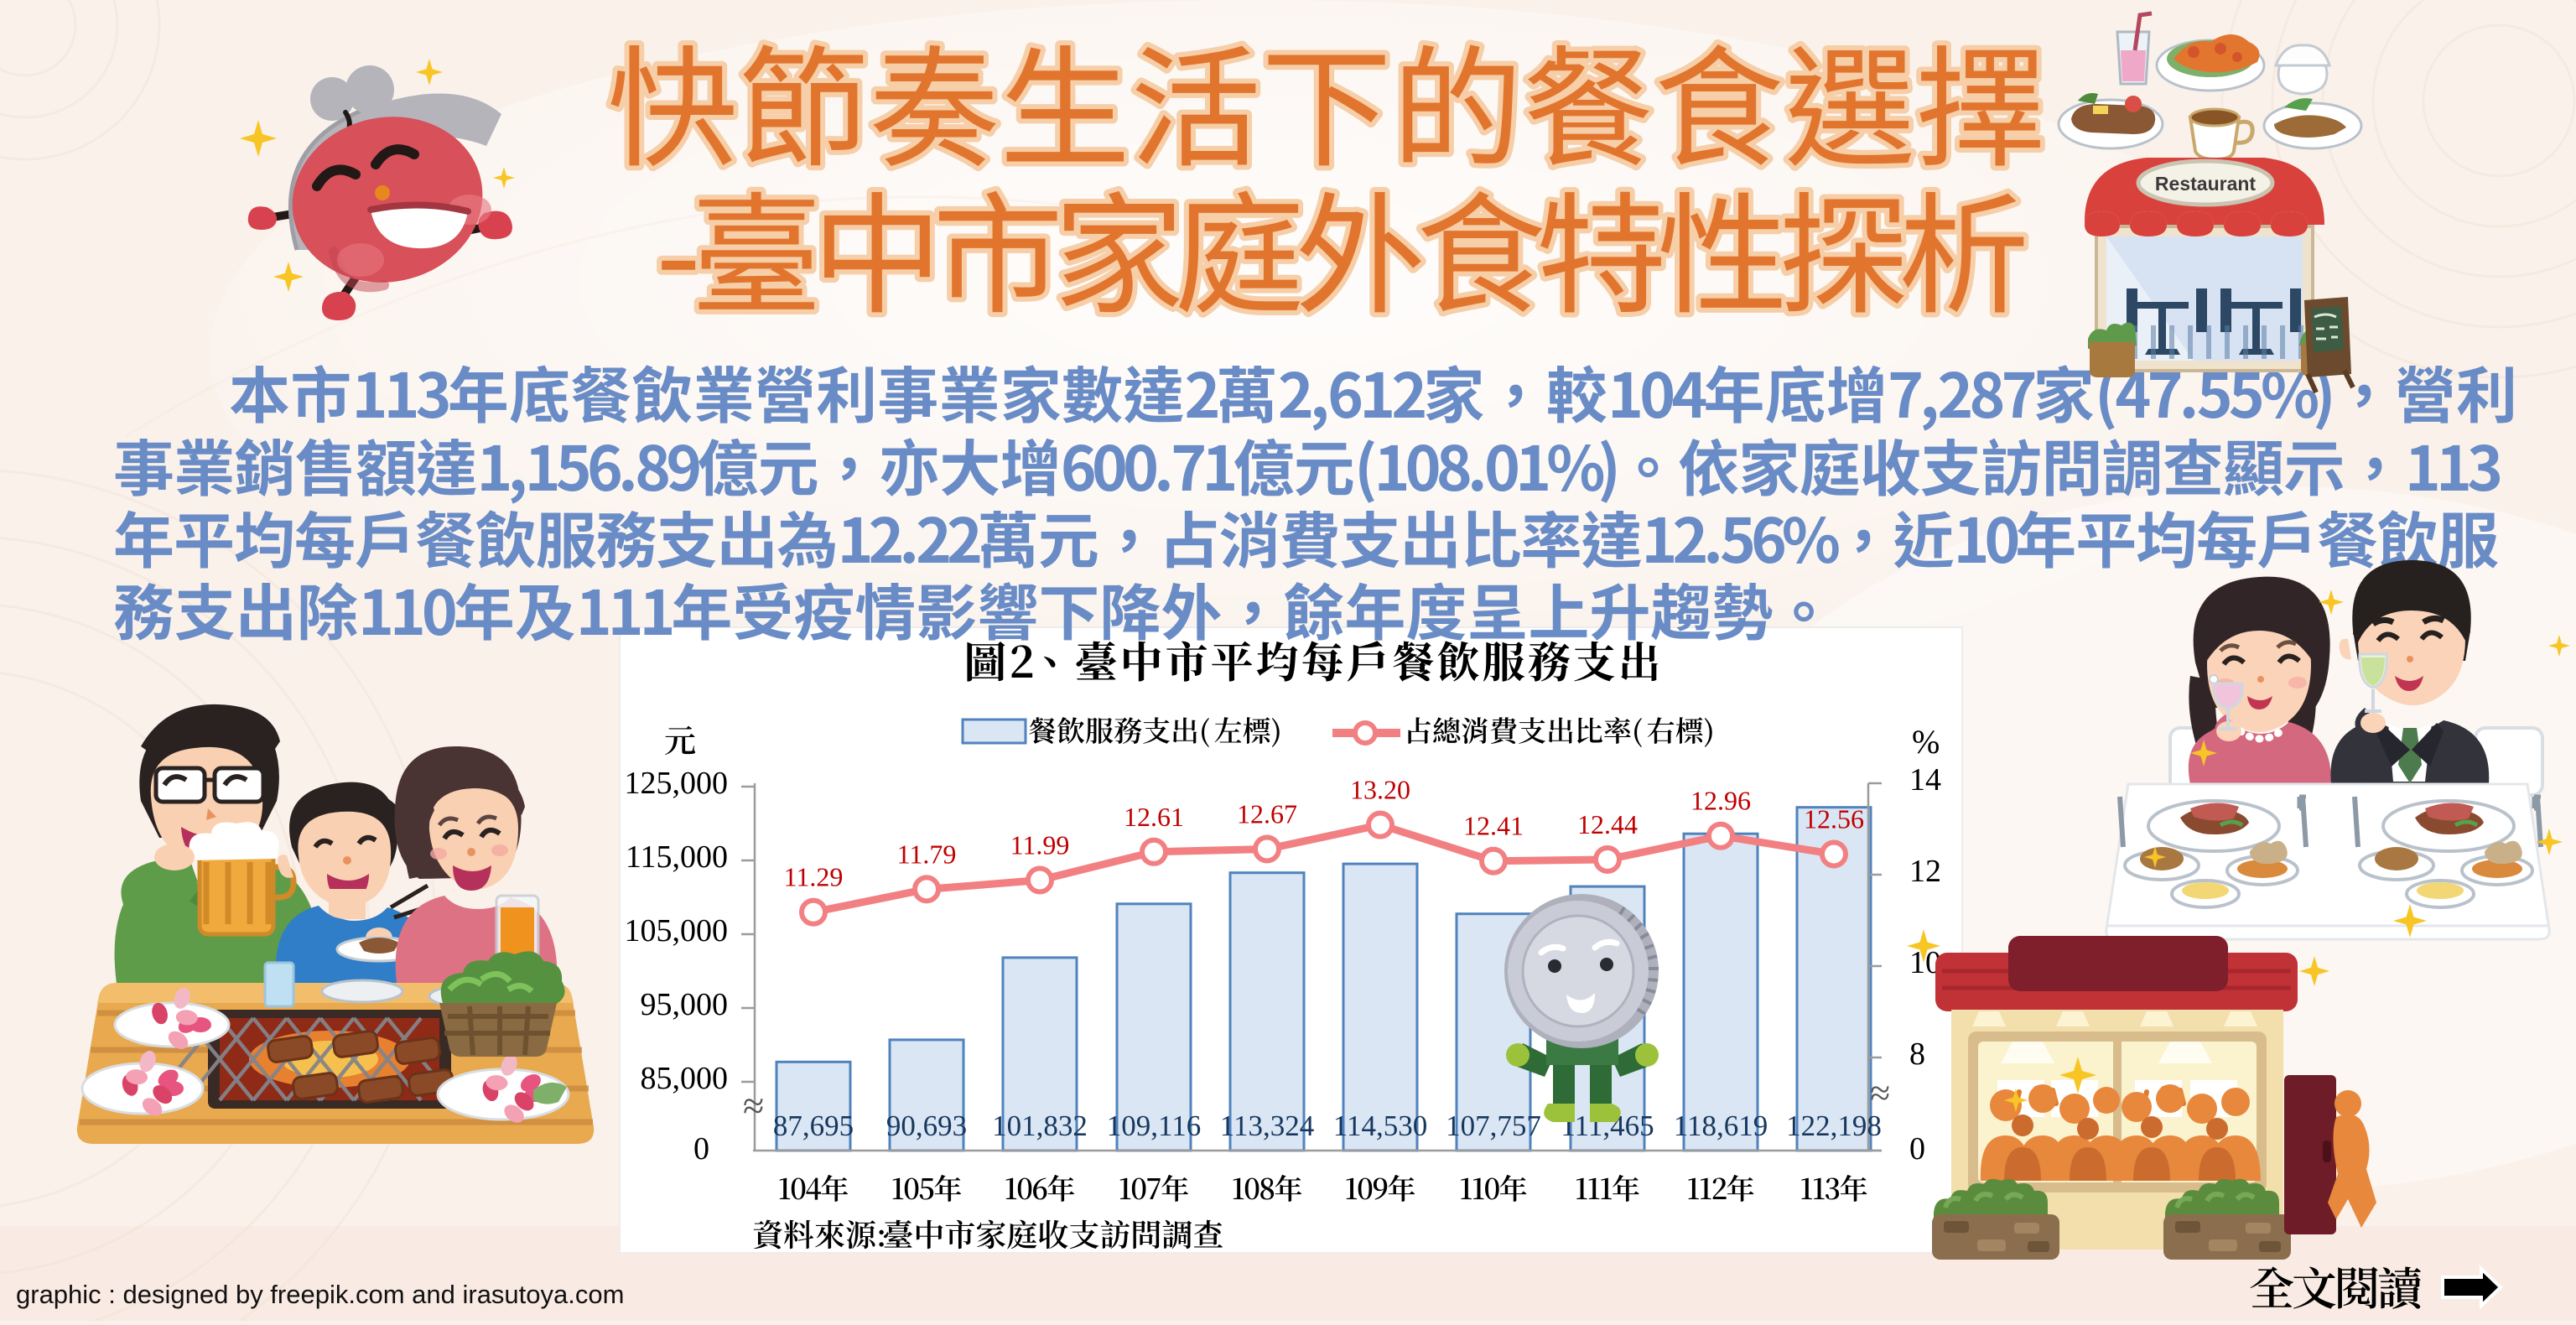  Describe the element at coordinates (1154, 817) in the screenshot. I see `svg-text: 12.61` at that location.